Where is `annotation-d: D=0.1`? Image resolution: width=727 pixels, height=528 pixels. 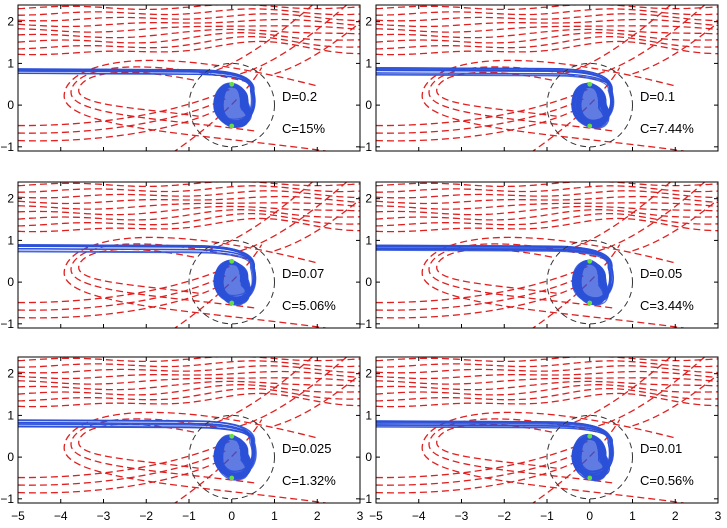 annotation-d: D=0.1 is located at coordinates (657, 96).